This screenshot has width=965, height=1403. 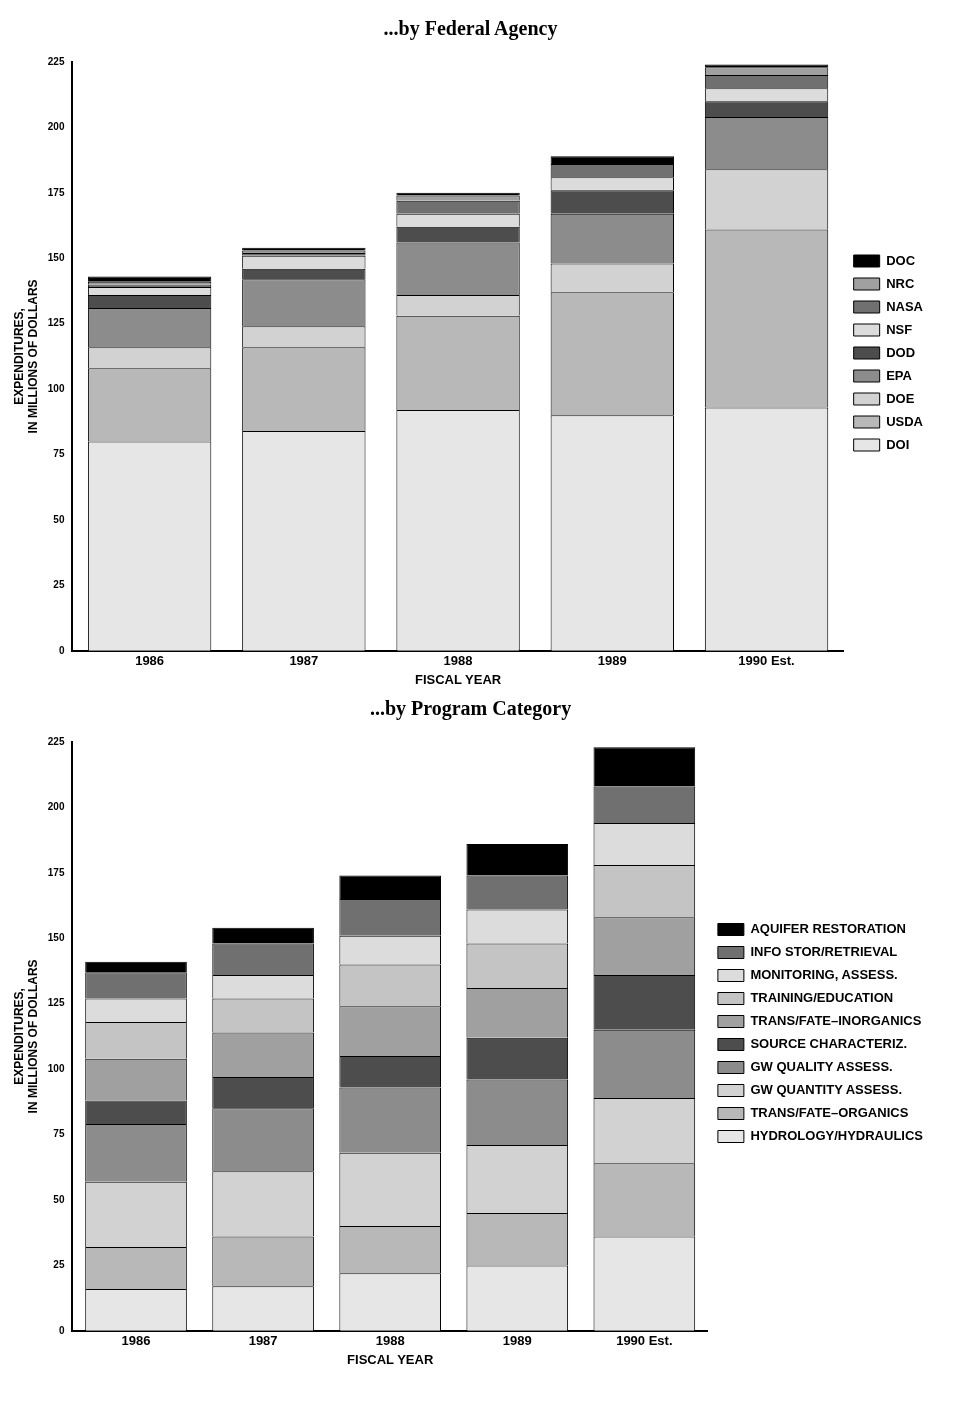 What do you see at coordinates (828, 929) in the screenshot?
I see `legend-label: AQUIFER RESTORATION` at bounding box center [828, 929].